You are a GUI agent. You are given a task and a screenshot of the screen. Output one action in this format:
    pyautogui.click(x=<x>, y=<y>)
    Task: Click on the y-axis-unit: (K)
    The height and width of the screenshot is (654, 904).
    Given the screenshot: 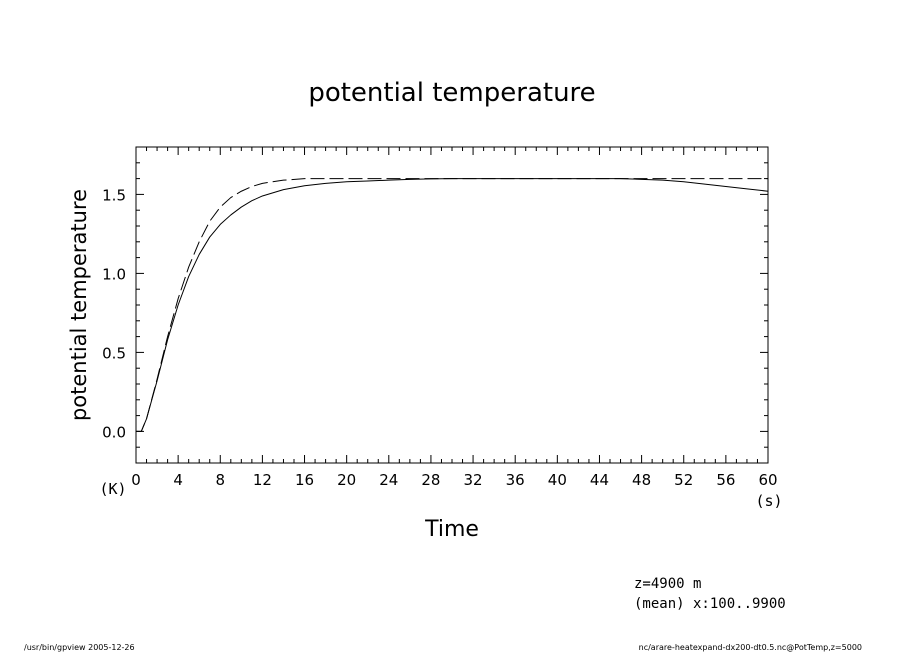 What is the action you would take?
    pyautogui.click(x=112, y=489)
    